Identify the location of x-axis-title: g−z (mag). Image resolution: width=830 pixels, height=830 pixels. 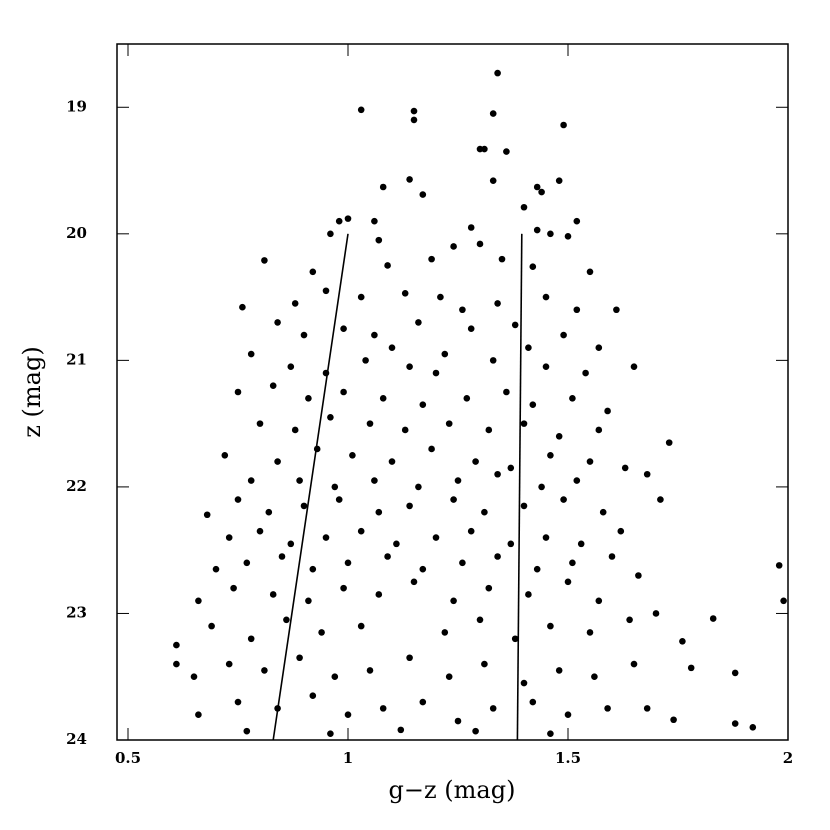
(452, 790).